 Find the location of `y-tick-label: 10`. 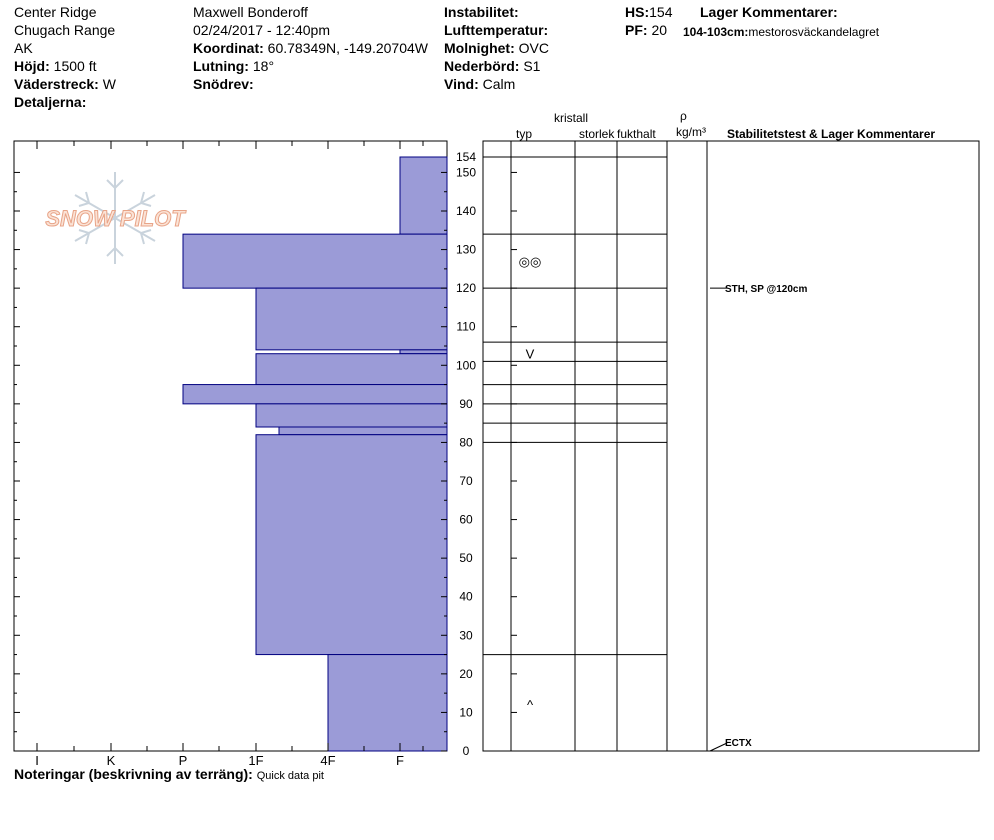

y-tick-label: 10 is located at coordinates (466, 712).